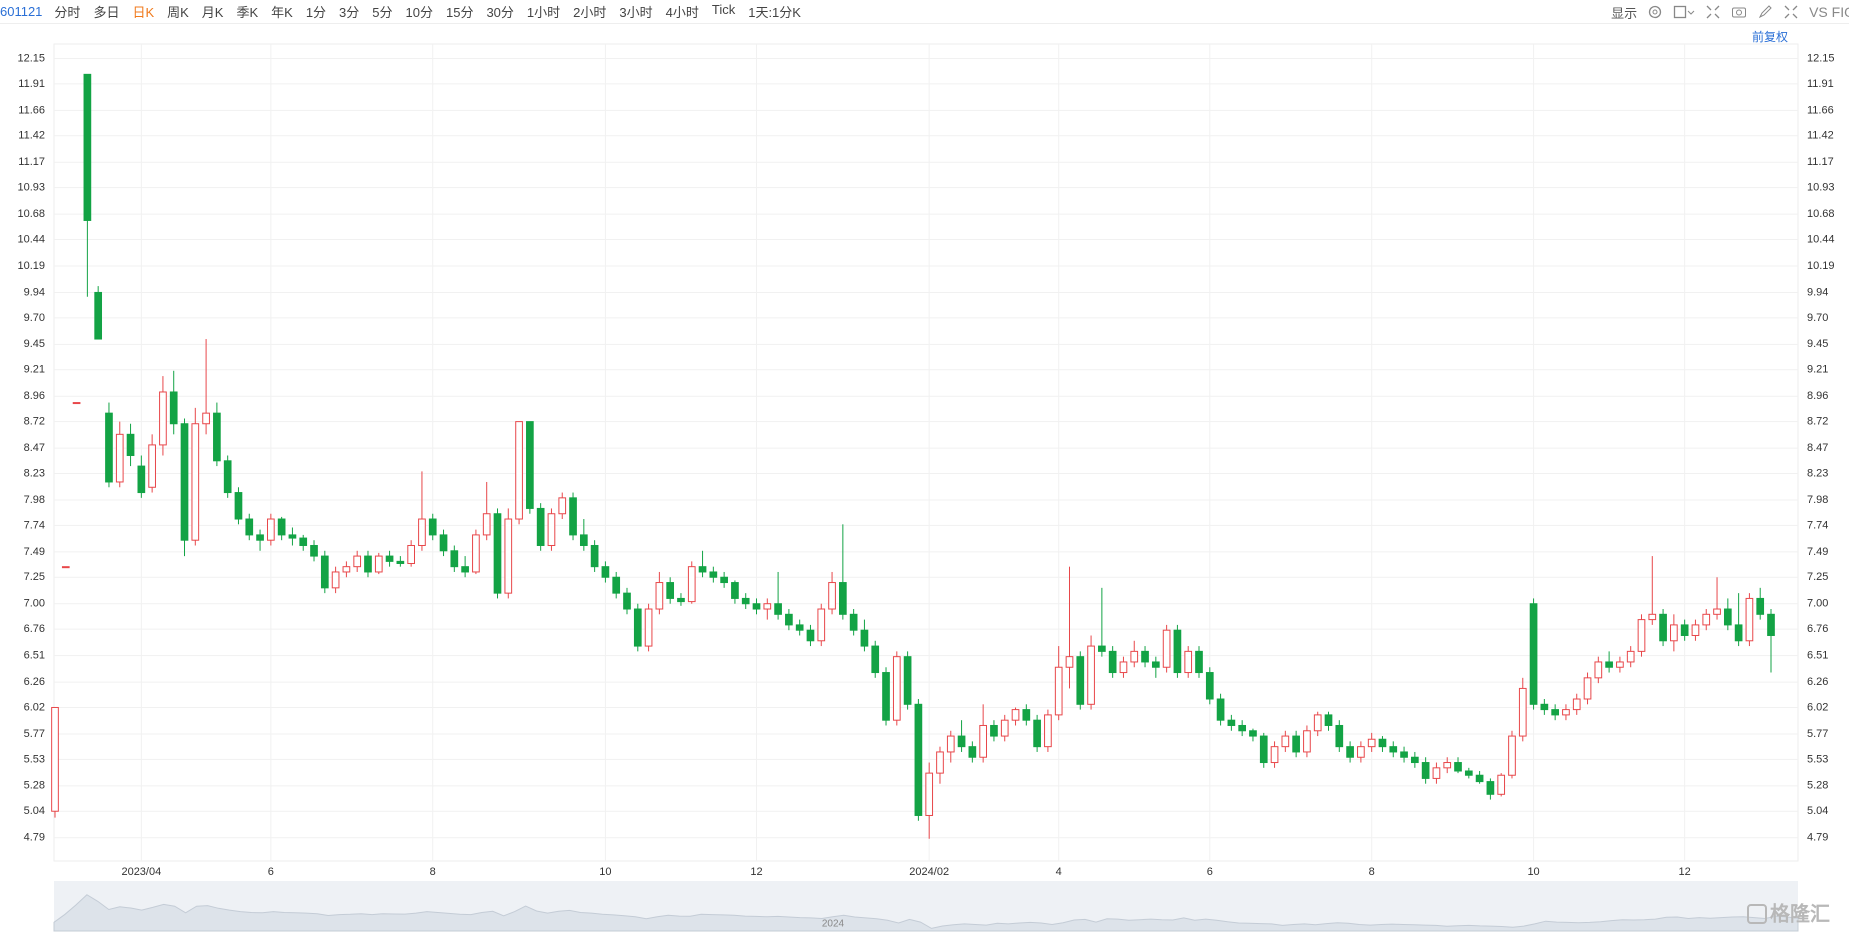 Image resolution: width=1849 pixels, height=939 pixels. I want to click on period-tab: 3小时, so click(636, 12).